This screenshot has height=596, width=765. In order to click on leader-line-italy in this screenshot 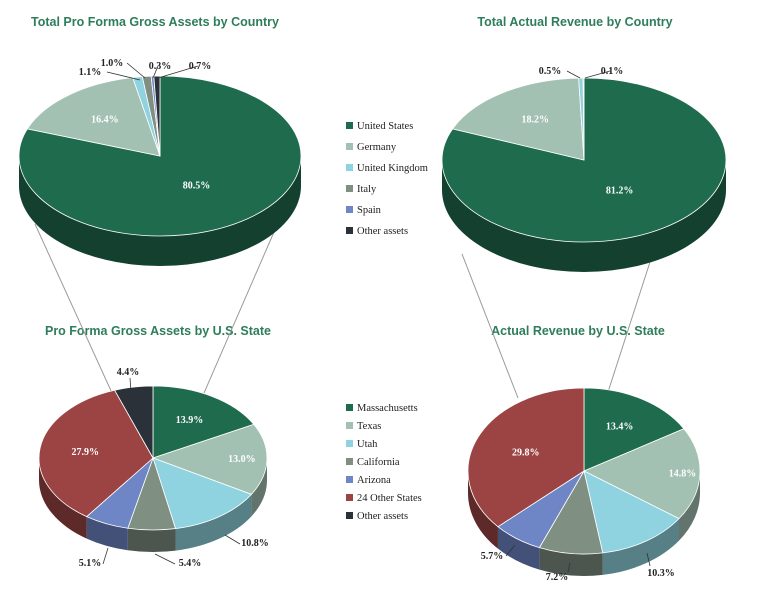, I will do `click(136, 70)`.